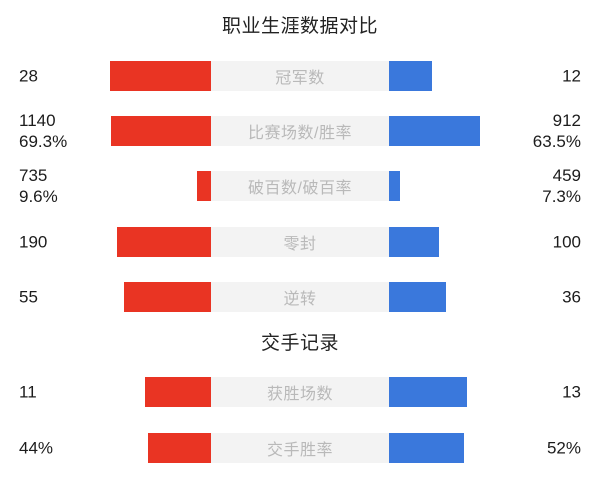 This screenshot has height=480, width=600. Describe the element at coordinates (33, 175) in the screenshot. I see `value-line: 735` at that location.